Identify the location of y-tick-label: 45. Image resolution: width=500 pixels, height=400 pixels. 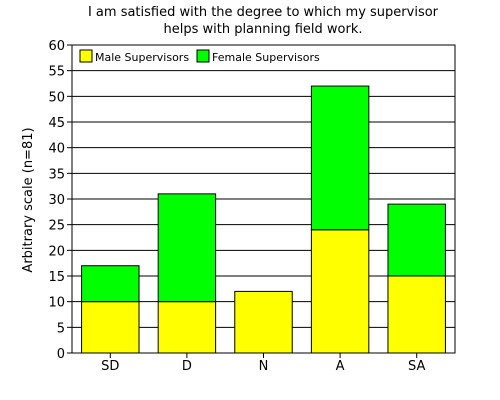
(56, 123).